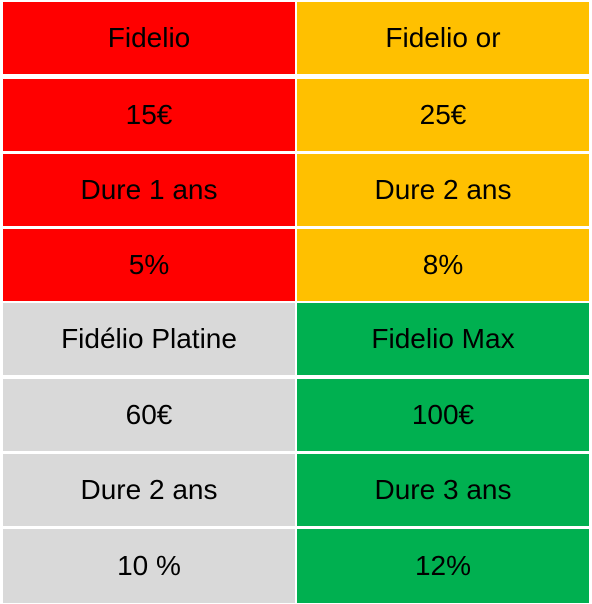 Image resolution: width=592 pixels, height=604 pixels. Describe the element at coordinates (149, 490) in the screenshot. I see `plan-fidelio-platine-duration: Dure 2 ans` at that location.